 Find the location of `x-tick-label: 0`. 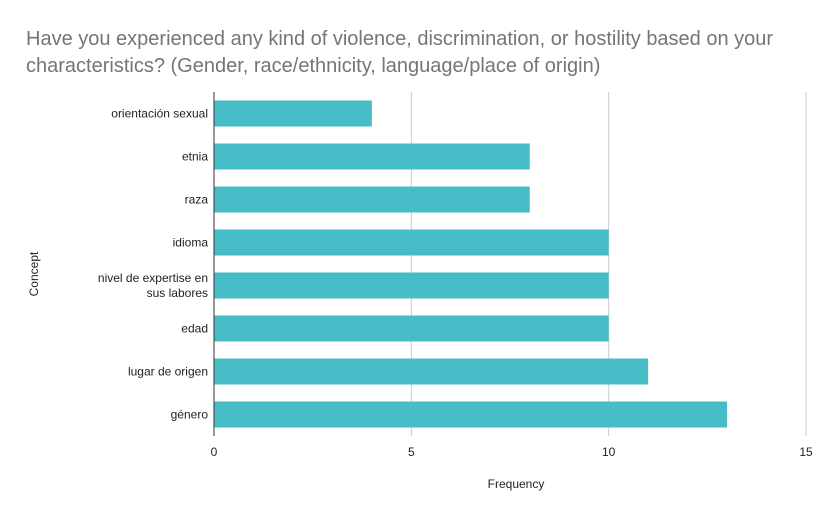

x-tick-label: 0 is located at coordinates (214, 452).